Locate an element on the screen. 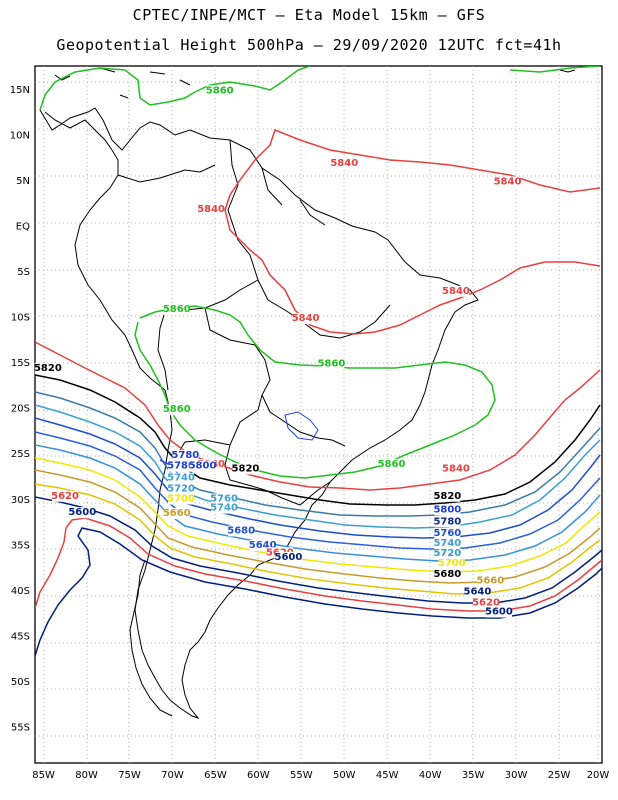  lon-label: 35W is located at coordinates (473, 775).